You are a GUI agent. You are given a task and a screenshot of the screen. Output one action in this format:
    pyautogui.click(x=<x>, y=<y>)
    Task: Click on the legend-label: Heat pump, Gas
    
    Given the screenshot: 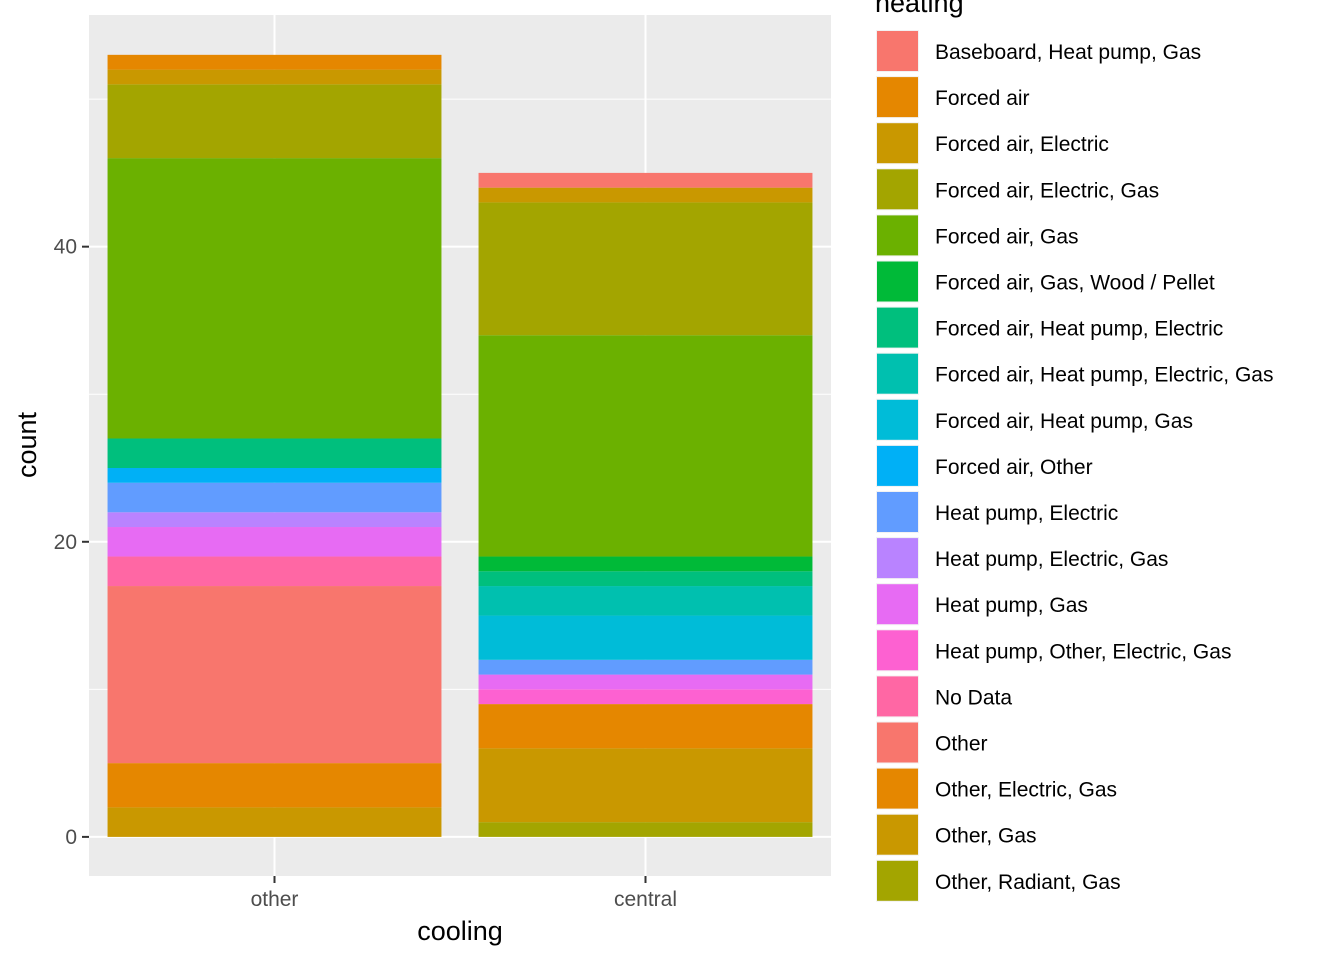 What is the action you would take?
    pyautogui.click(x=1011, y=605)
    